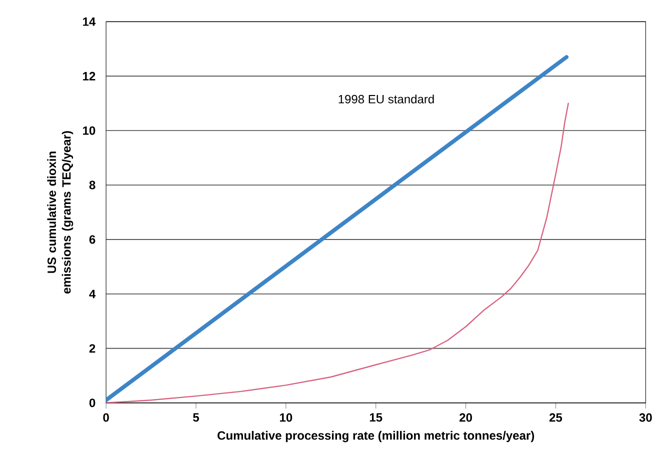  I want to click on y-tick-label: 12, so click(89, 76).